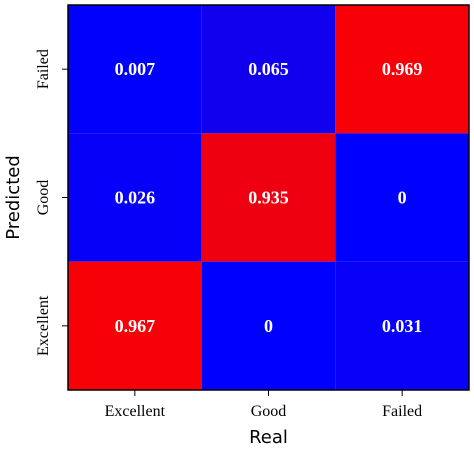  What do you see at coordinates (13, 197) in the screenshot?
I see `y-axis-label: Predicted` at bounding box center [13, 197].